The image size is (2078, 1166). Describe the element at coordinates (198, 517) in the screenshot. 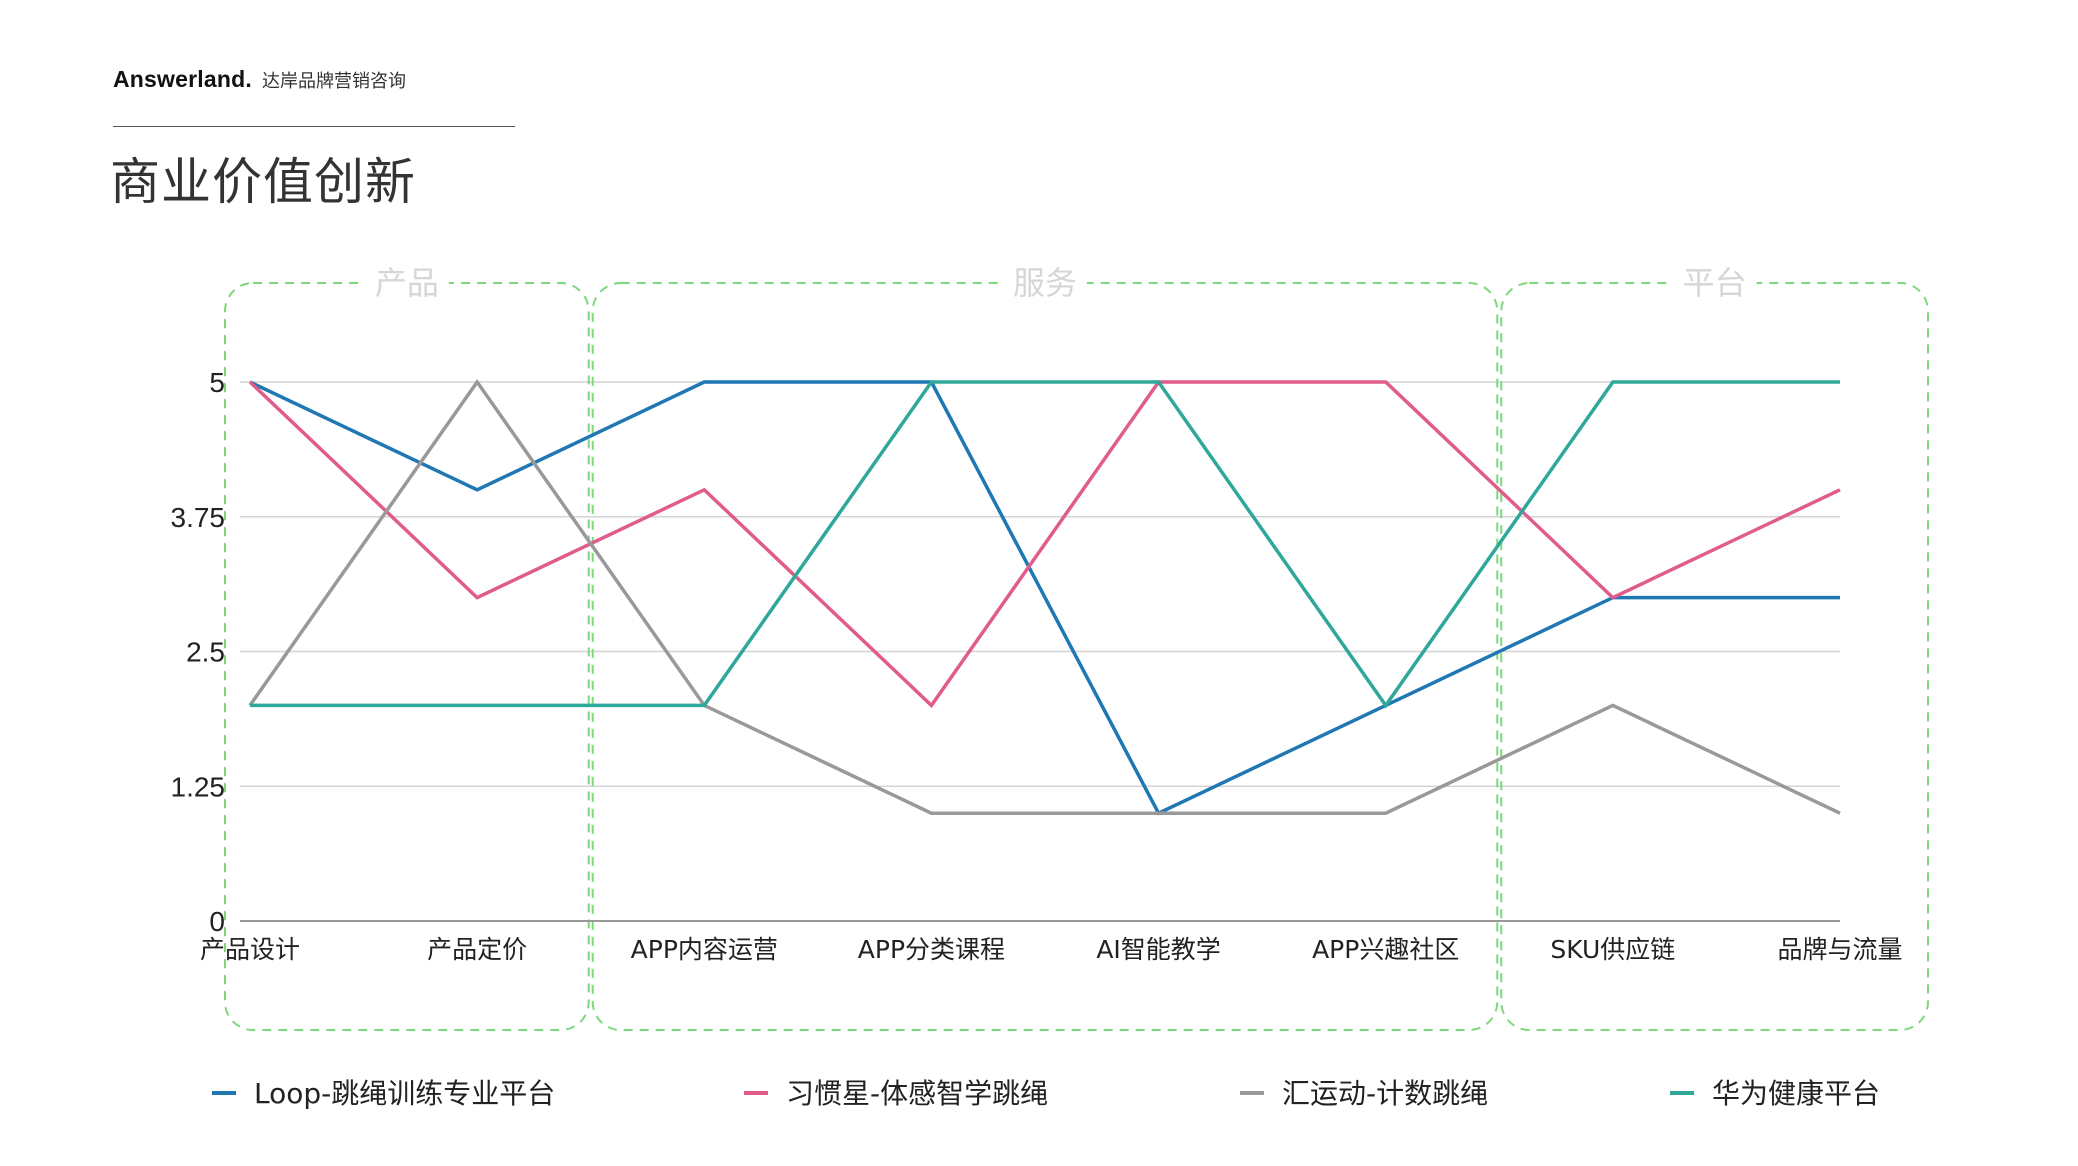

I see `y-tick-label: 3.75` at that location.